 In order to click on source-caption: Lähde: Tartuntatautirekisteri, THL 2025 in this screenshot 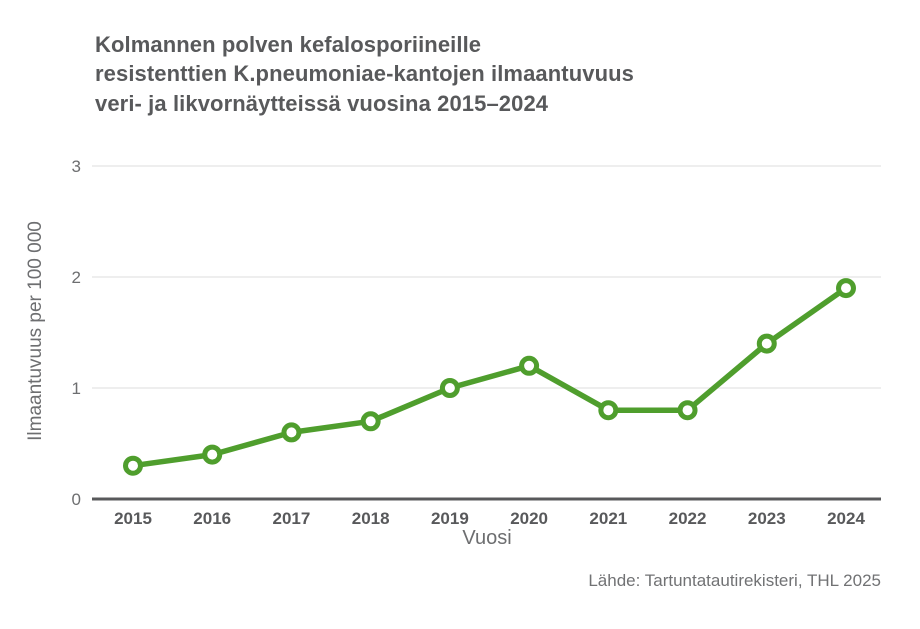, I will do `click(734, 580)`.